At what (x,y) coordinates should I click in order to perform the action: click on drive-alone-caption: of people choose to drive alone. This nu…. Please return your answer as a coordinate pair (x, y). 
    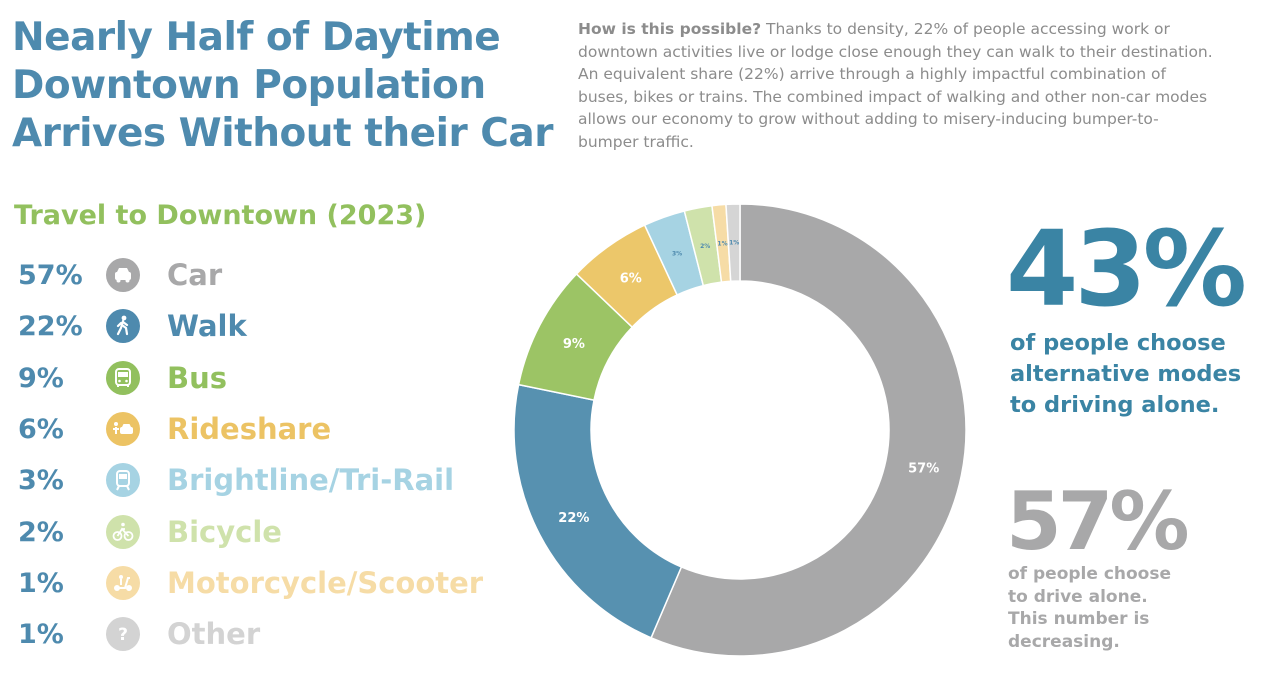
    Looking at the image, I should click on (1090, 608).